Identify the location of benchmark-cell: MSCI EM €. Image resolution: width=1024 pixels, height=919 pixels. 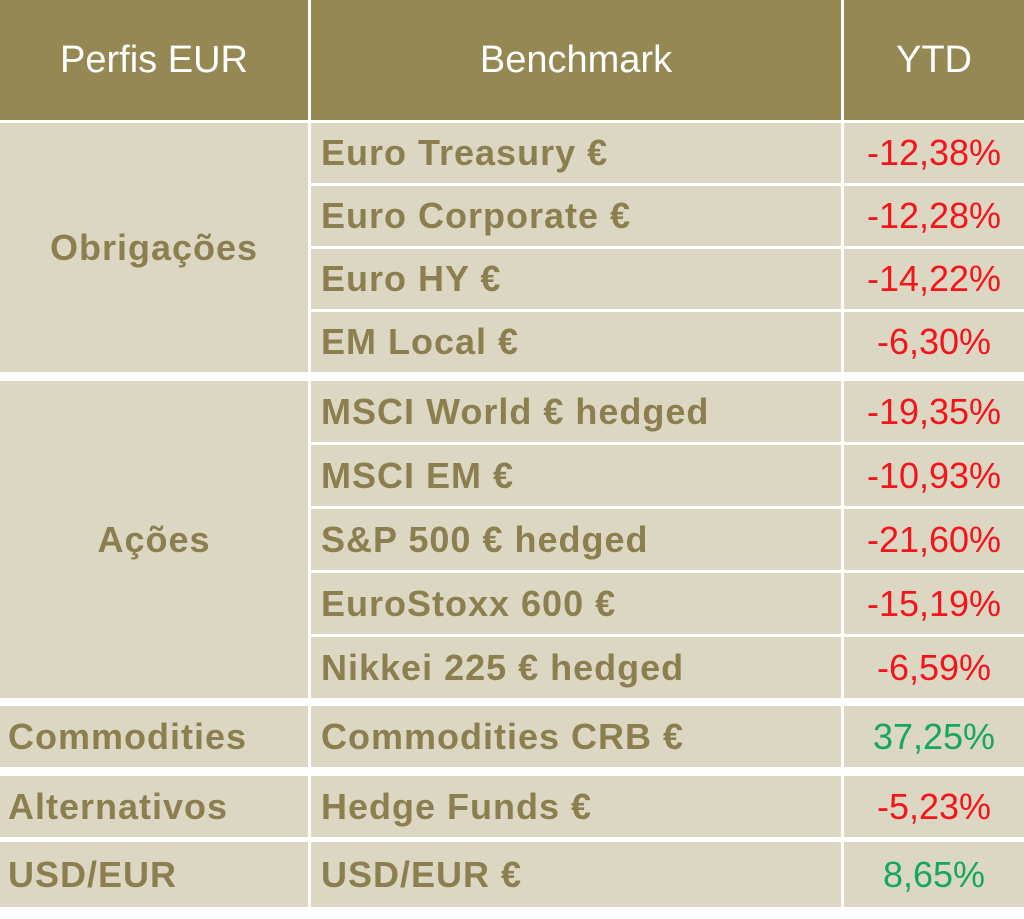
(576, 475).